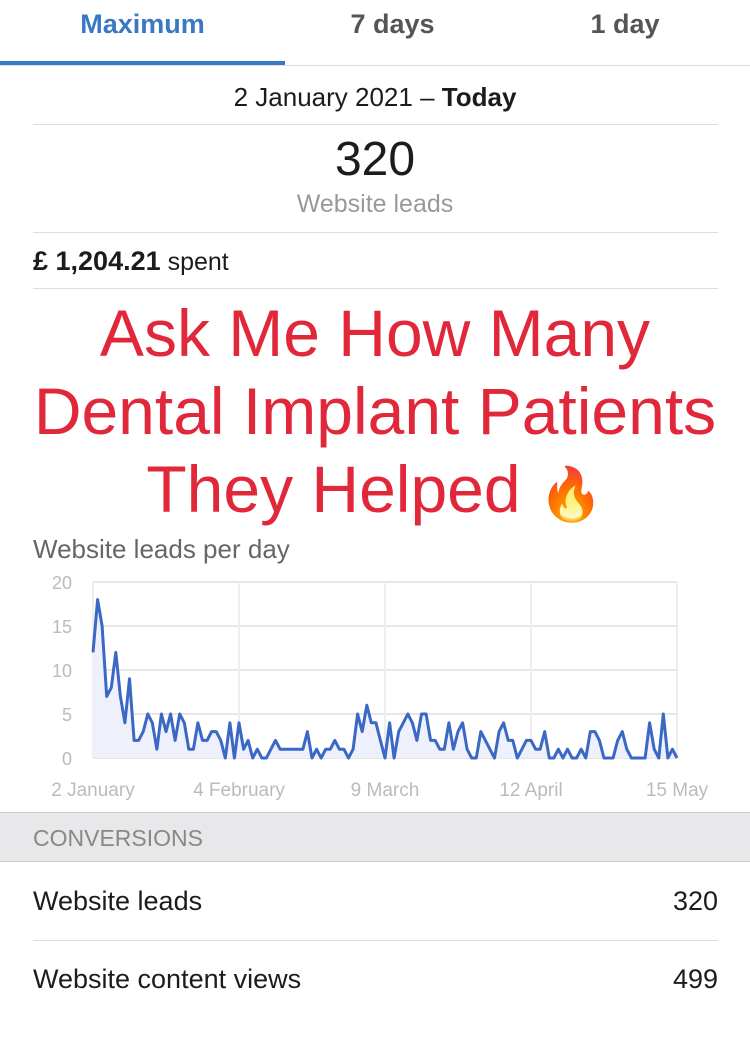 The height and width of the screenshot is (1055, 750). Describe the element at coordinates (625, 24) in the screenshot. I see `tab-1-day: 1 day` at that location.